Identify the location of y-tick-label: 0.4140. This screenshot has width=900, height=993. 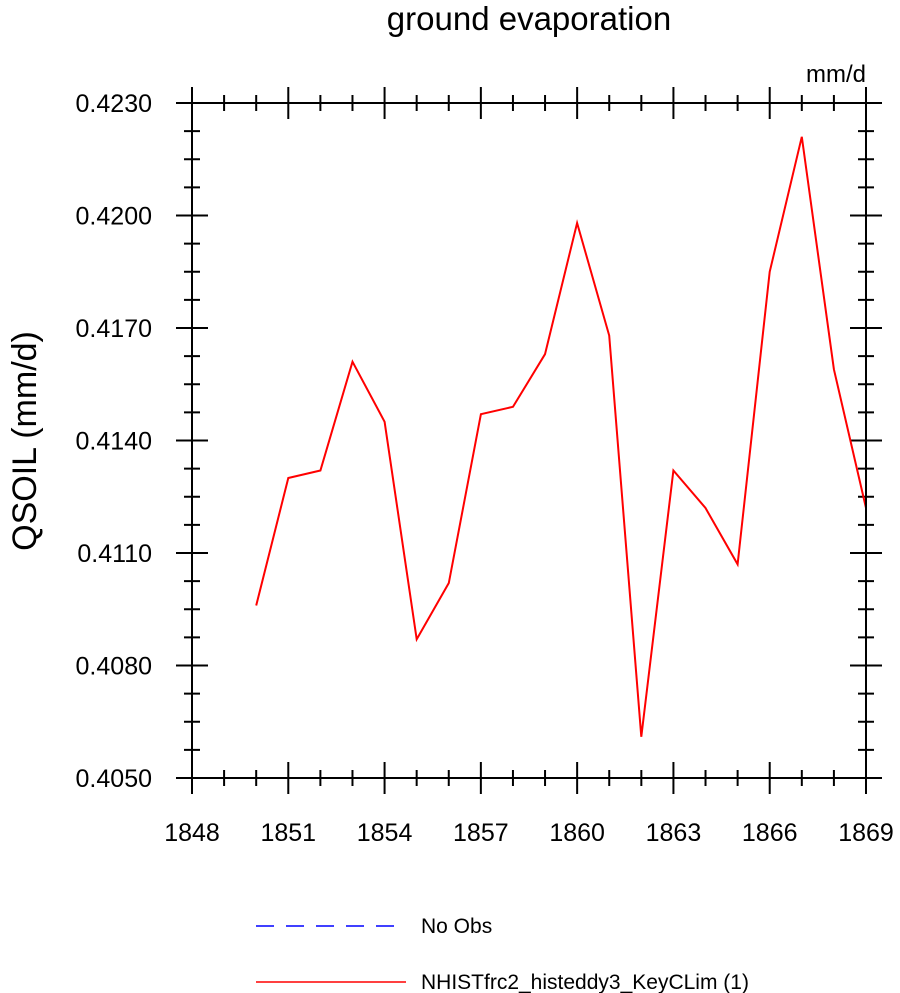
(114, 442).